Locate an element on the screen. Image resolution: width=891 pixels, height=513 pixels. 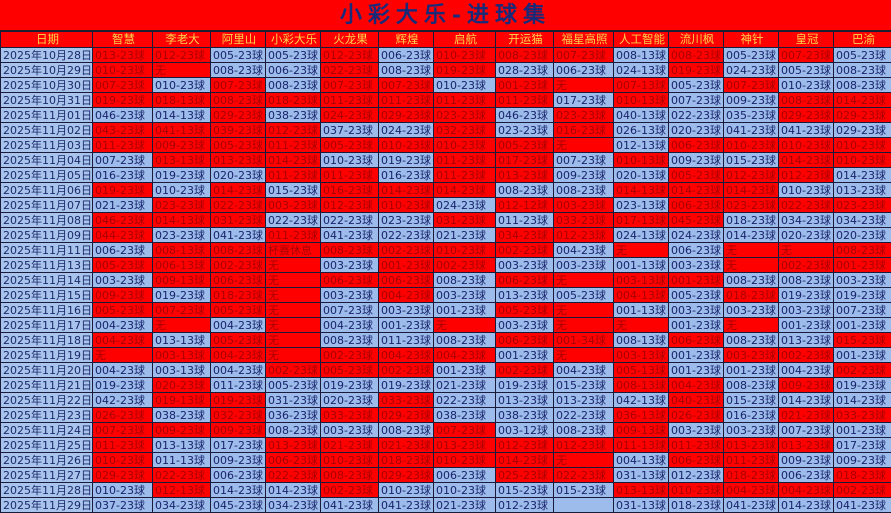
result-cell is located at coordinates (584, 505).